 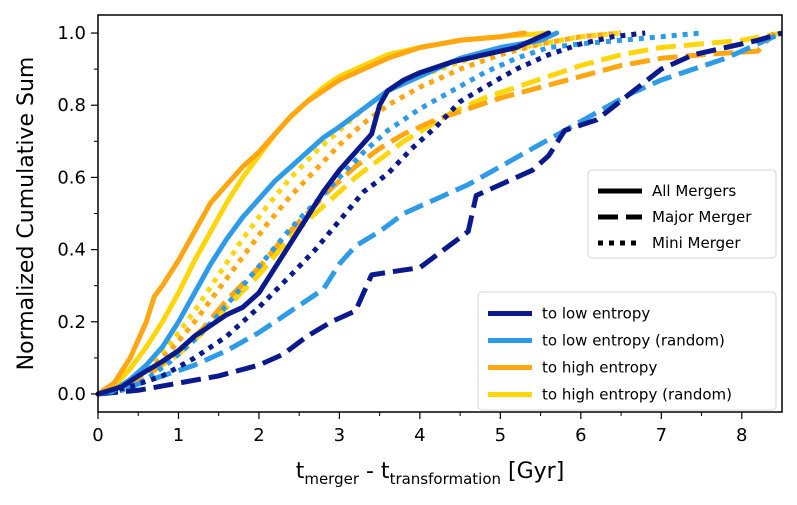 I want to click on x-axis-label: tmerger - ttransformation [Gyr], so click(x=430, y=473).